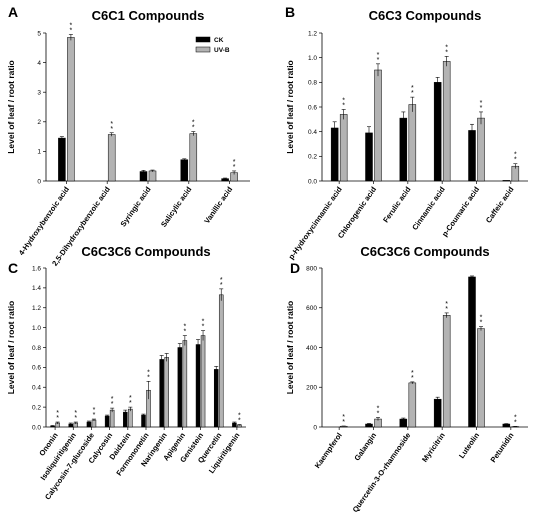 This screenshot has height=515, width=550. What do you see at coordinates (365, 447) in the screenshot?
I see `x-tick-label: Galangin` at bounding box center [365, 447].